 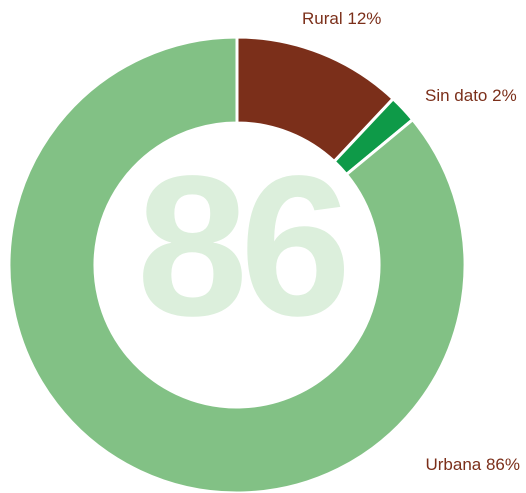 What do you see at coordinates (456, 95) in the screenshot?
I see `slice-name: Sin dato` at bounding box center [456, 95].